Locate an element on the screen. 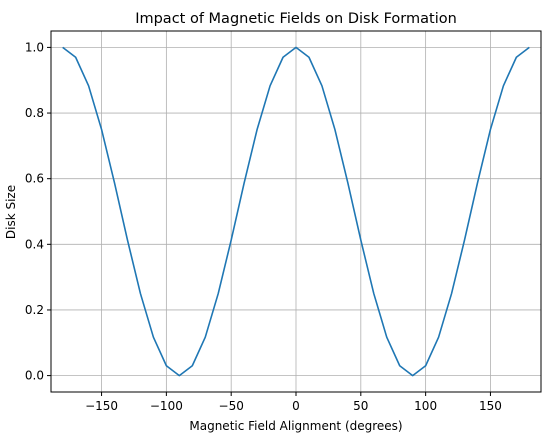  x-tick-label: 100 is located at coordinates (425, 406).